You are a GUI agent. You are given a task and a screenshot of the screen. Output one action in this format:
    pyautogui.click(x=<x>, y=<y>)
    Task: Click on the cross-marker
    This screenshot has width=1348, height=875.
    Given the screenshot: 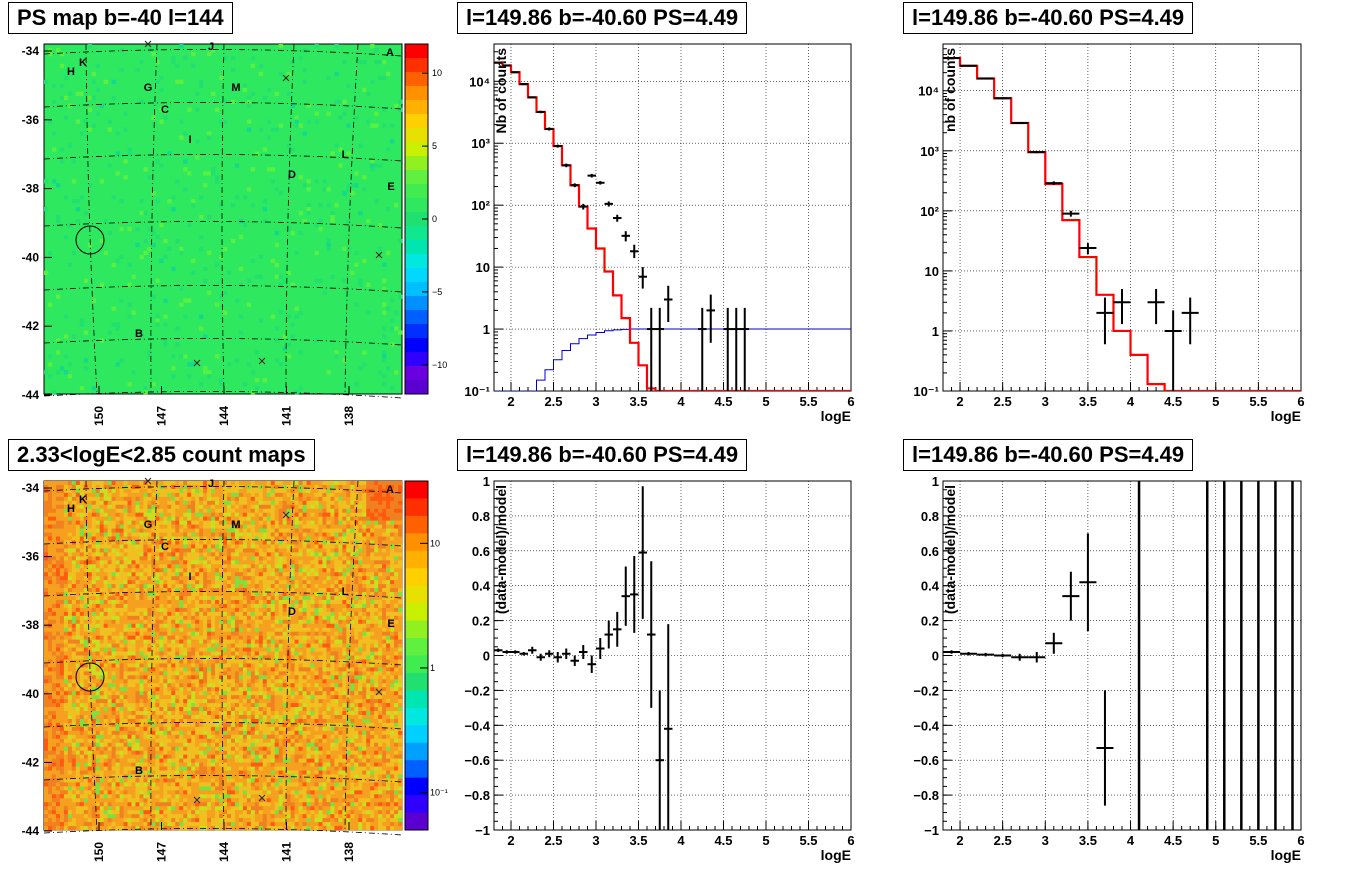 What is the action you would take?
    pyautogui.click(x=262, y=361)
    